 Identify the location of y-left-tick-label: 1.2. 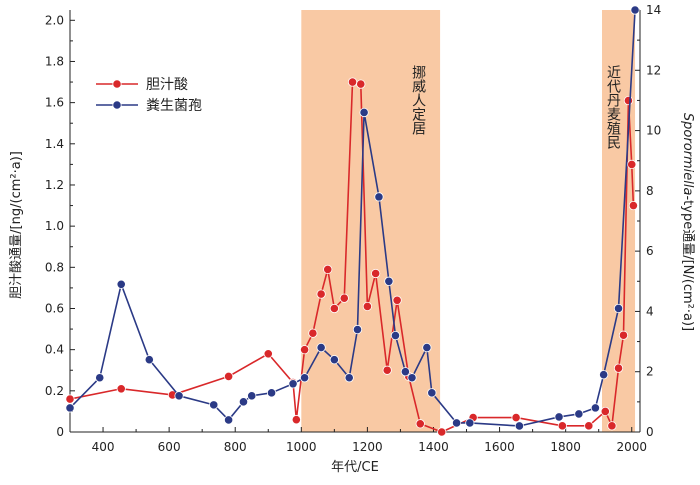
(54, 185).